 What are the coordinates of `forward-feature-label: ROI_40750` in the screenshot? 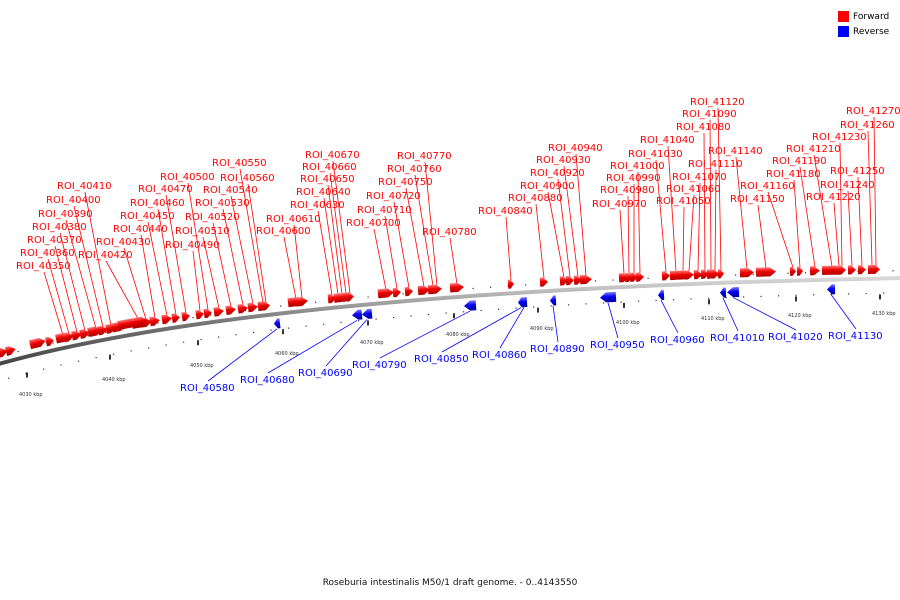 It's located at (405, 182).